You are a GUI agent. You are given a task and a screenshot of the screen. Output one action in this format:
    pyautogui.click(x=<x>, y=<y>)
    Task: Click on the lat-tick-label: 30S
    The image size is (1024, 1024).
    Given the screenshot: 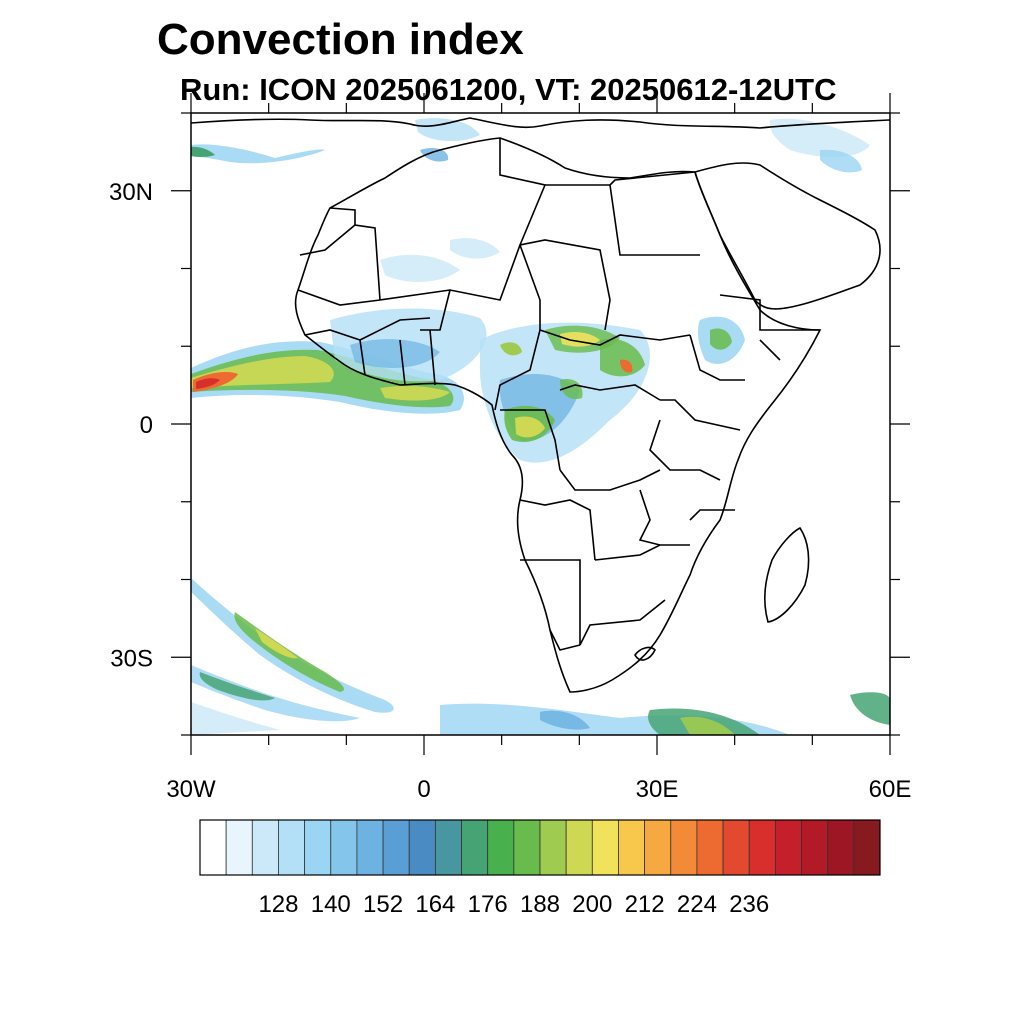 What is the action you would take?
    pyautogui.click(x=131, y=658)
    